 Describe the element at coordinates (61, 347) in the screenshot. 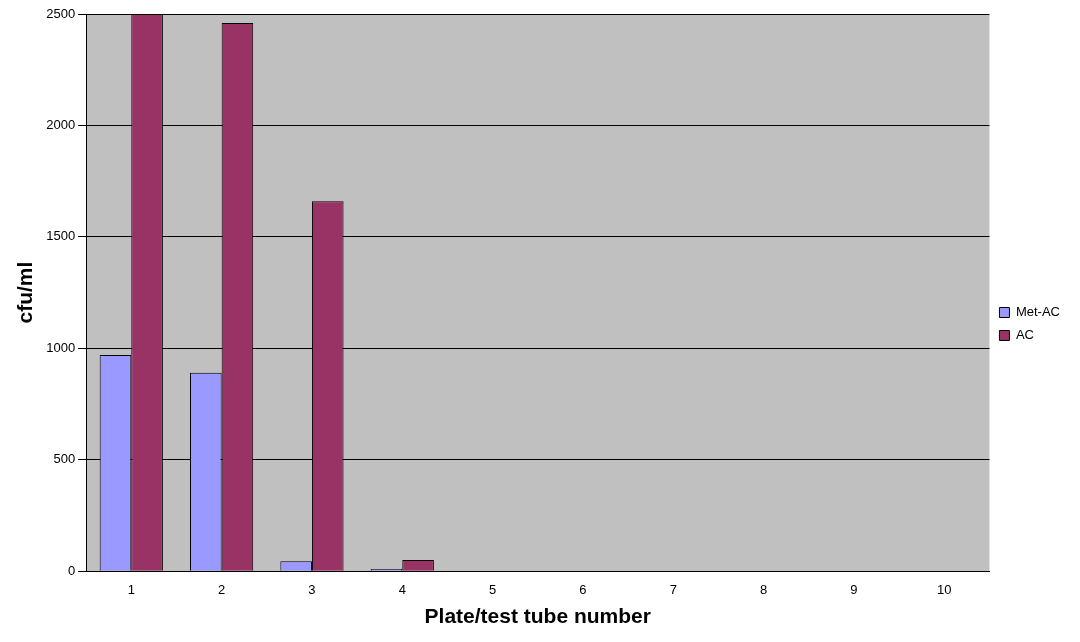

I see `y-tick-label: 1000` at that location.